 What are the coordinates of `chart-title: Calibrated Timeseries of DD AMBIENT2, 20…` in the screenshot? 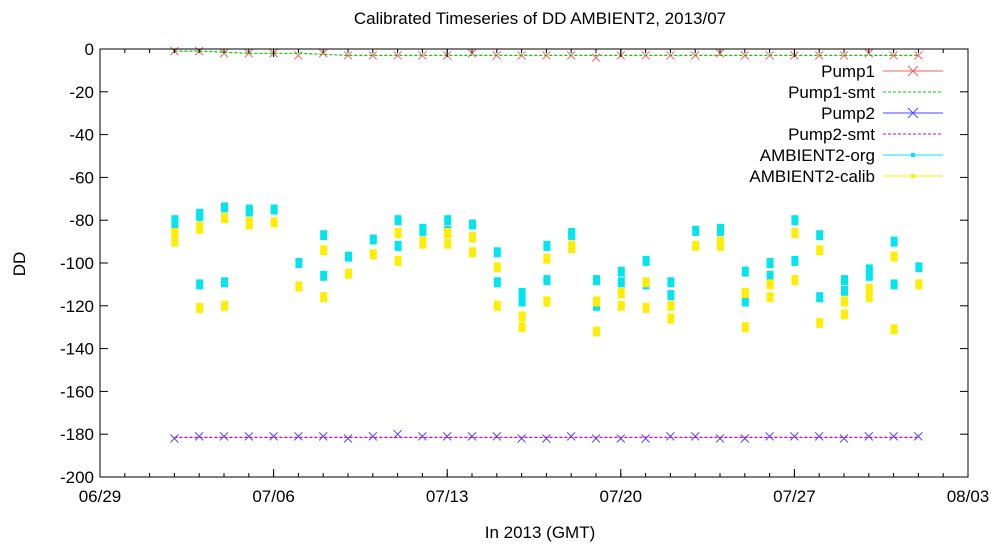 It's located at (540, 18).